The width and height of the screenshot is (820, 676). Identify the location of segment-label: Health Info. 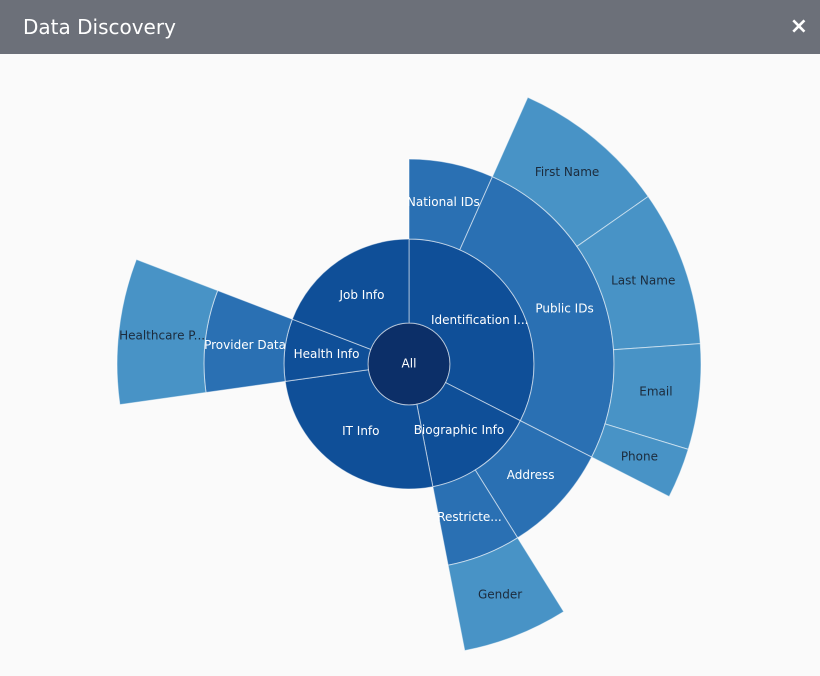
(327, 354).